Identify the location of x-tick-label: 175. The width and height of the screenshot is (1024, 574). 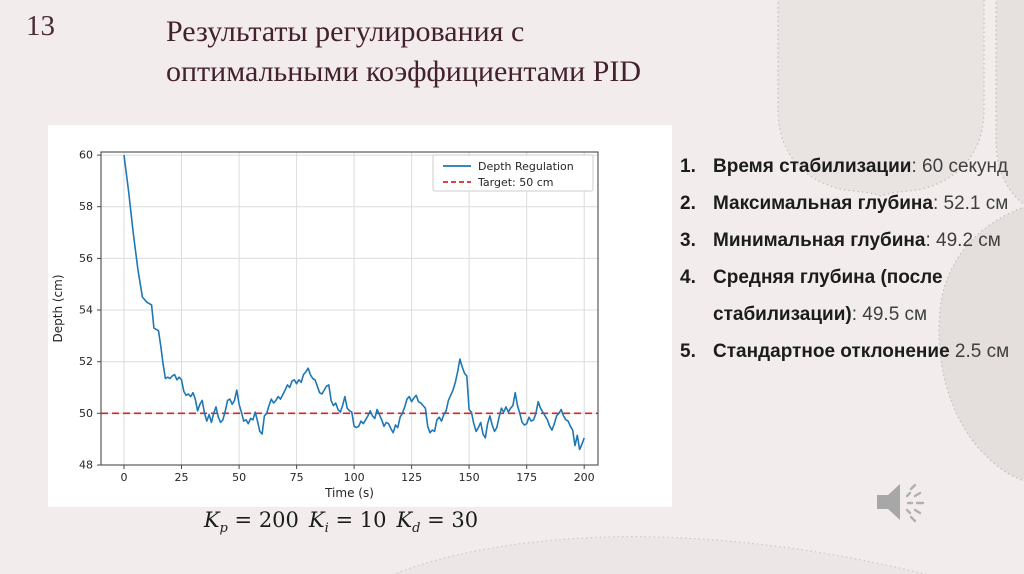
(526, 477).